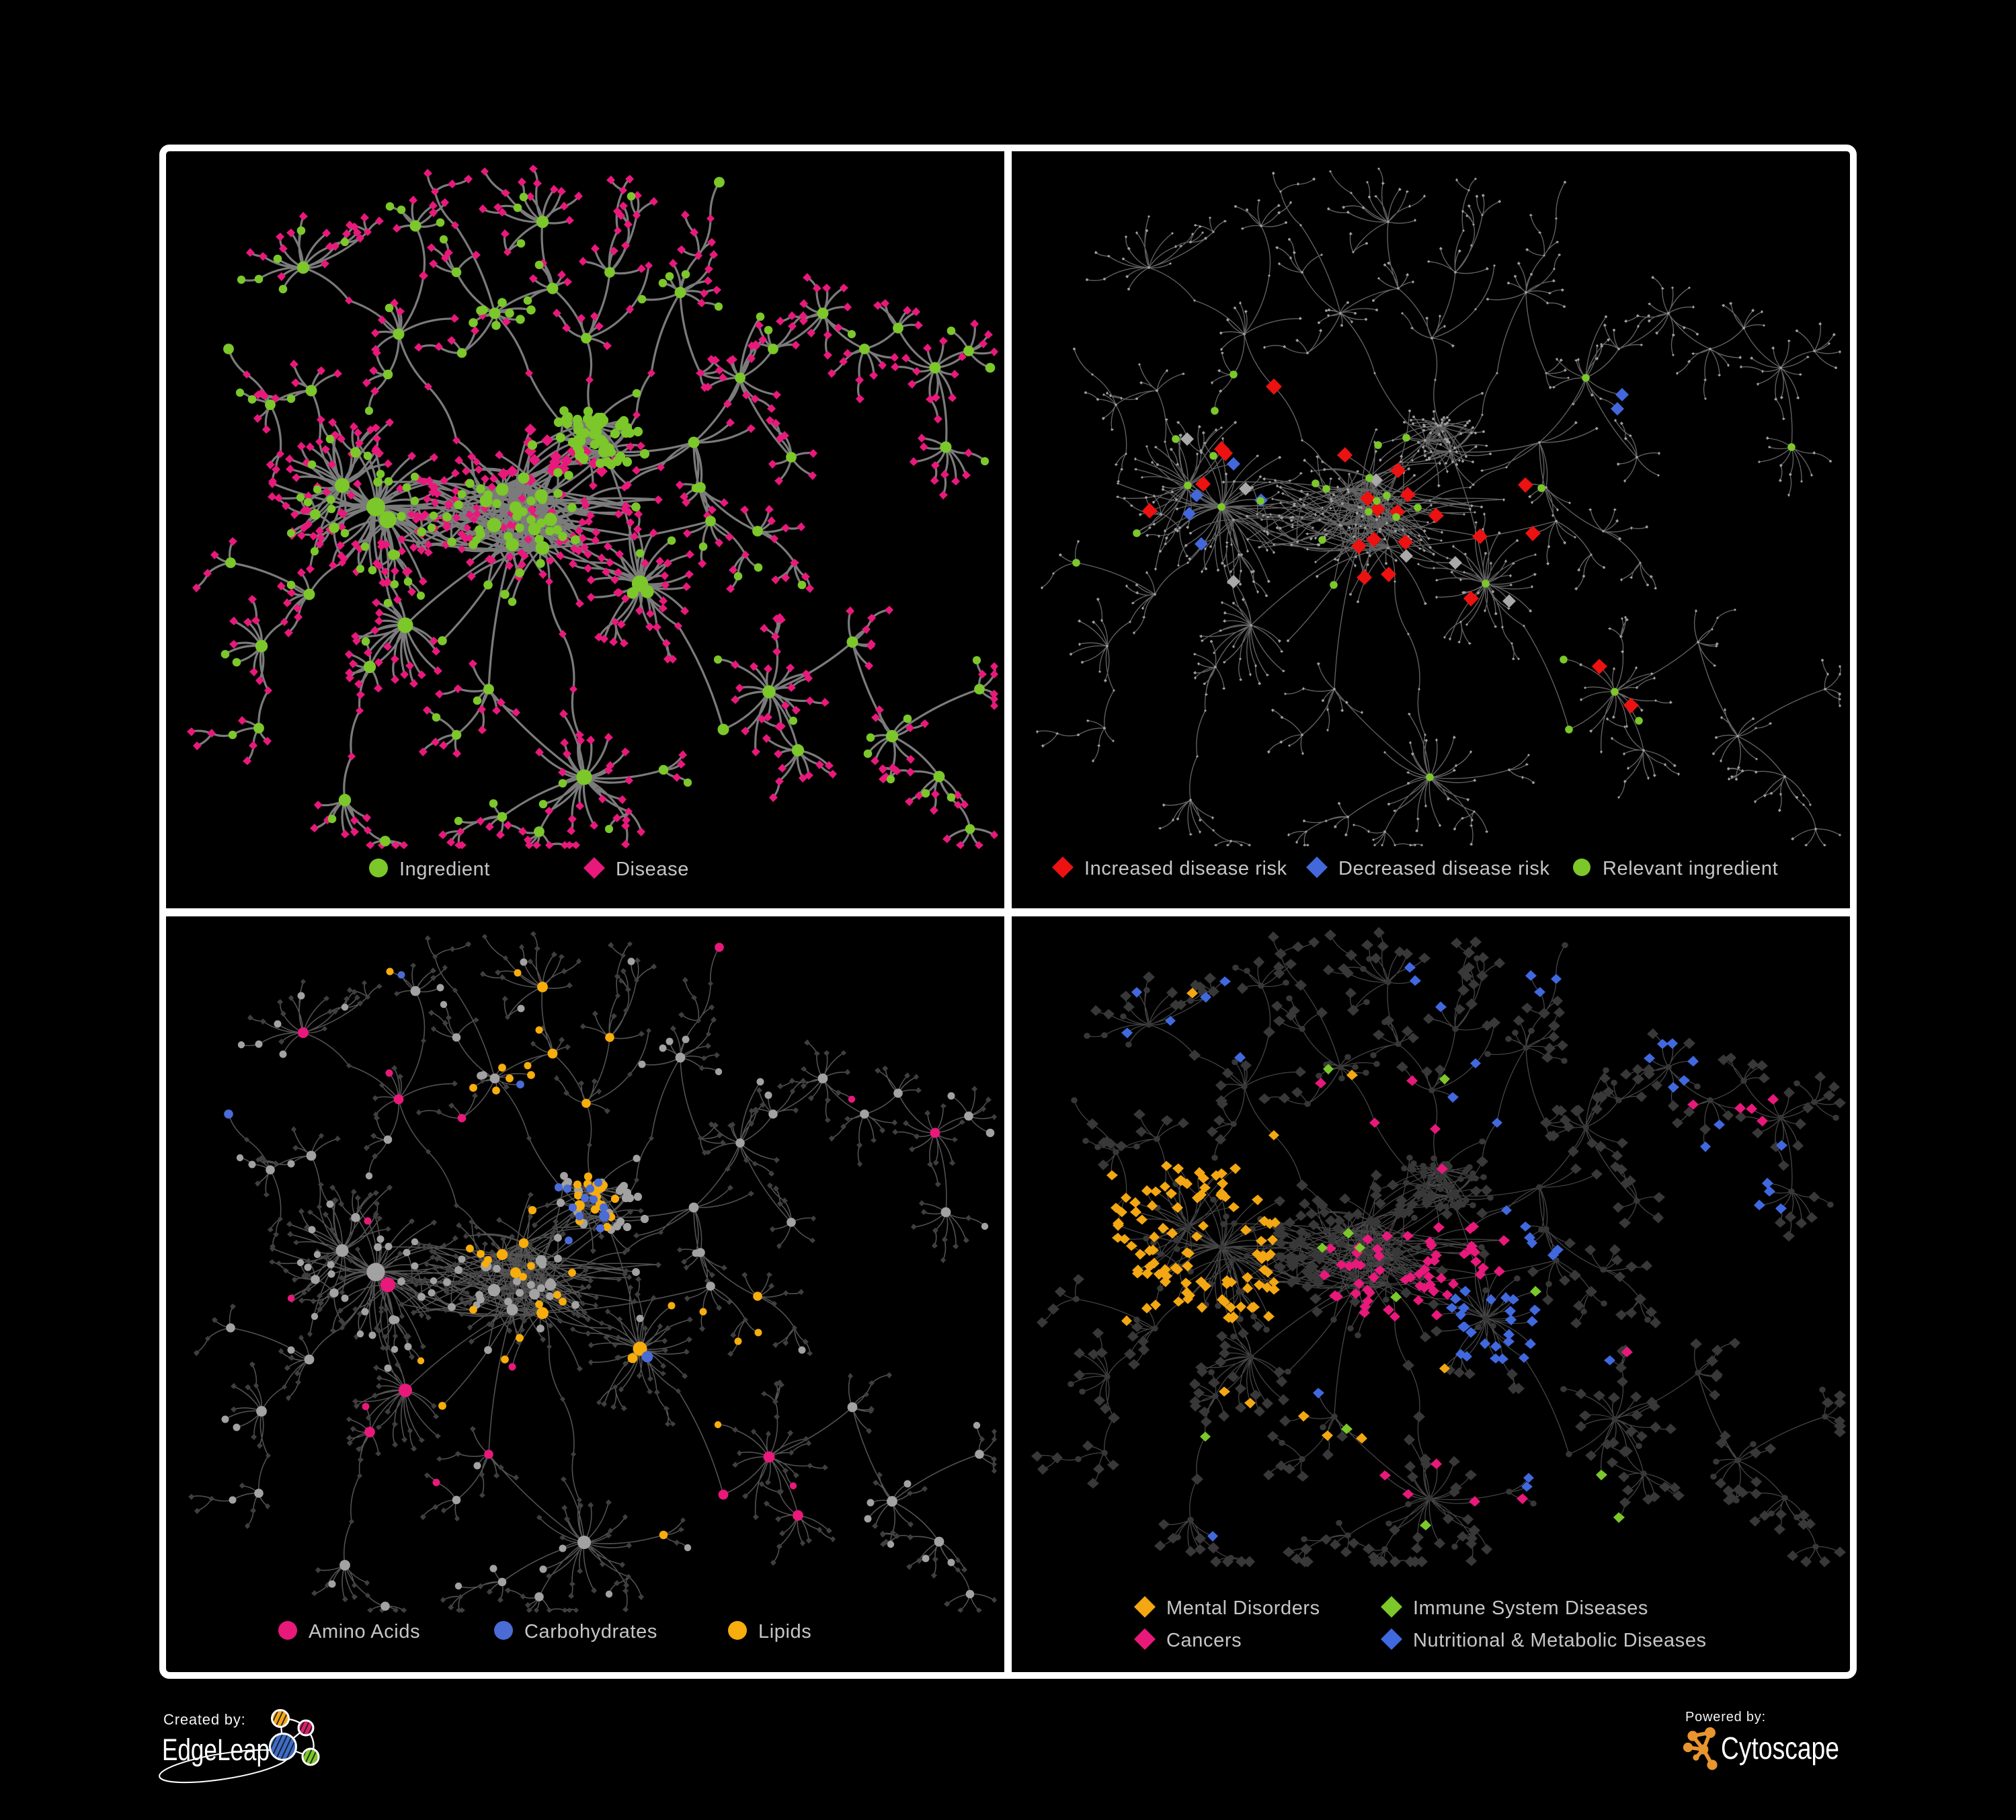  I want to click on svg-text: Cytoscape, so click(1780, 1748).